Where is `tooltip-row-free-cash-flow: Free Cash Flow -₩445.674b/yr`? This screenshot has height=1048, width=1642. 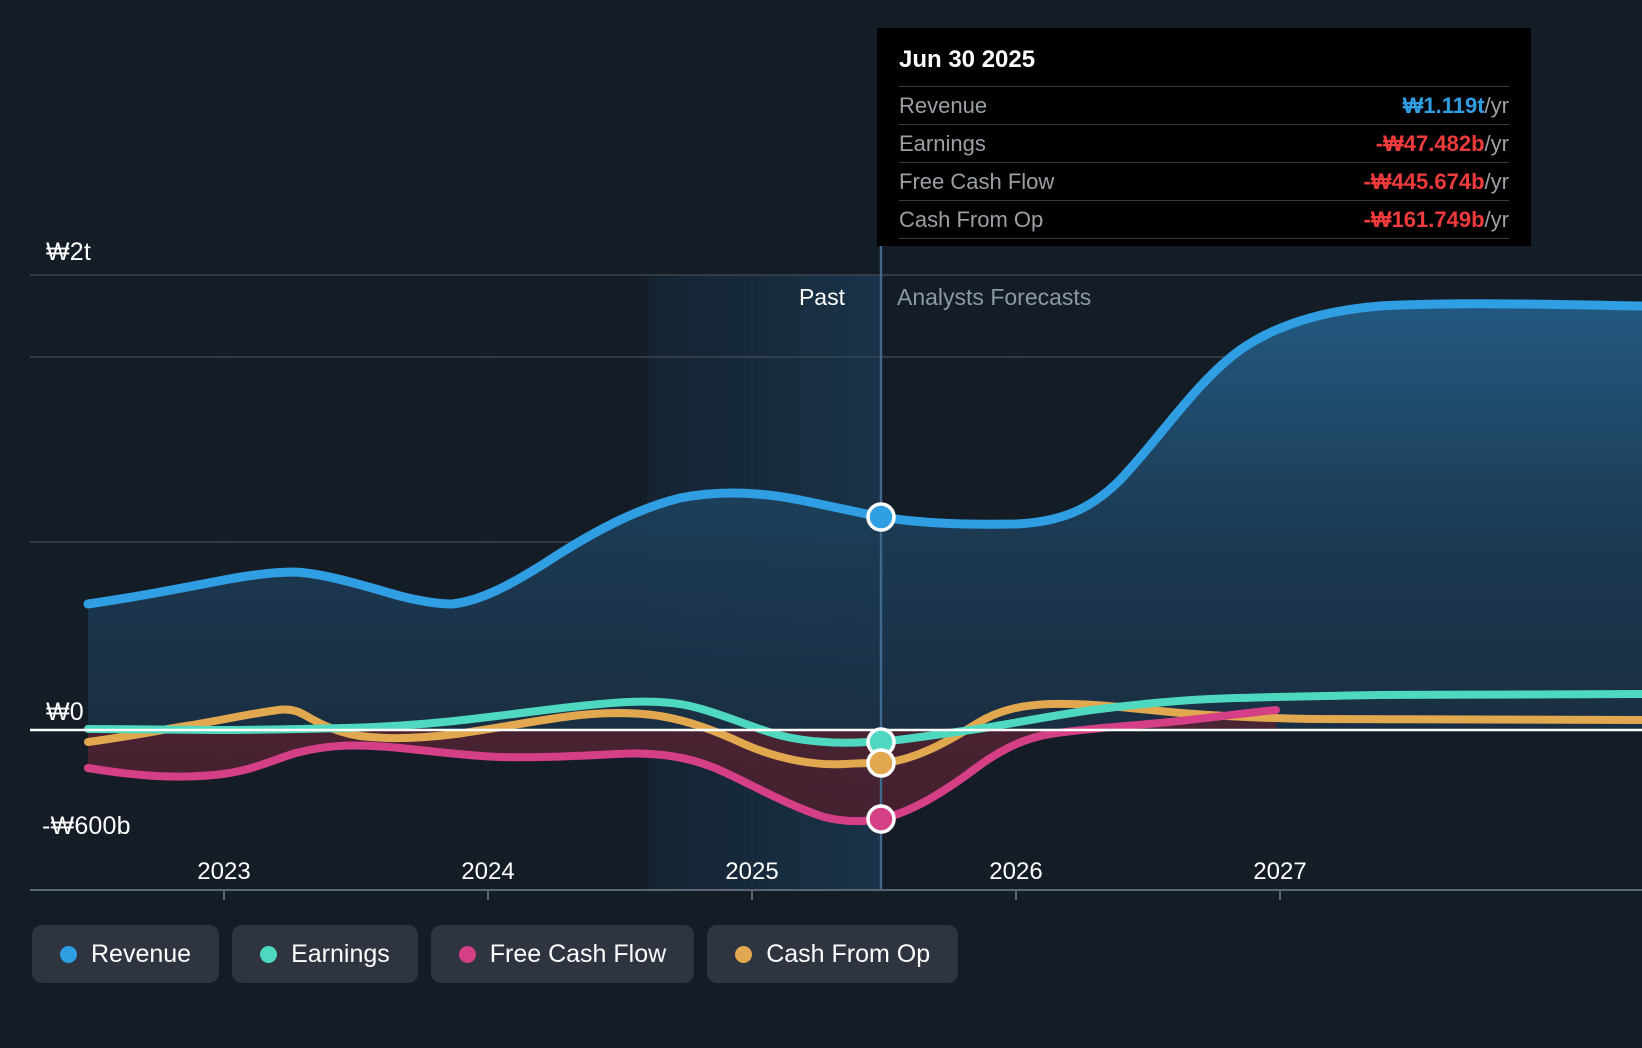
tooltip-row-free-cash-flow: Free Cash Flow -₩445.674b/yr is located at coordinates (1204, 181).